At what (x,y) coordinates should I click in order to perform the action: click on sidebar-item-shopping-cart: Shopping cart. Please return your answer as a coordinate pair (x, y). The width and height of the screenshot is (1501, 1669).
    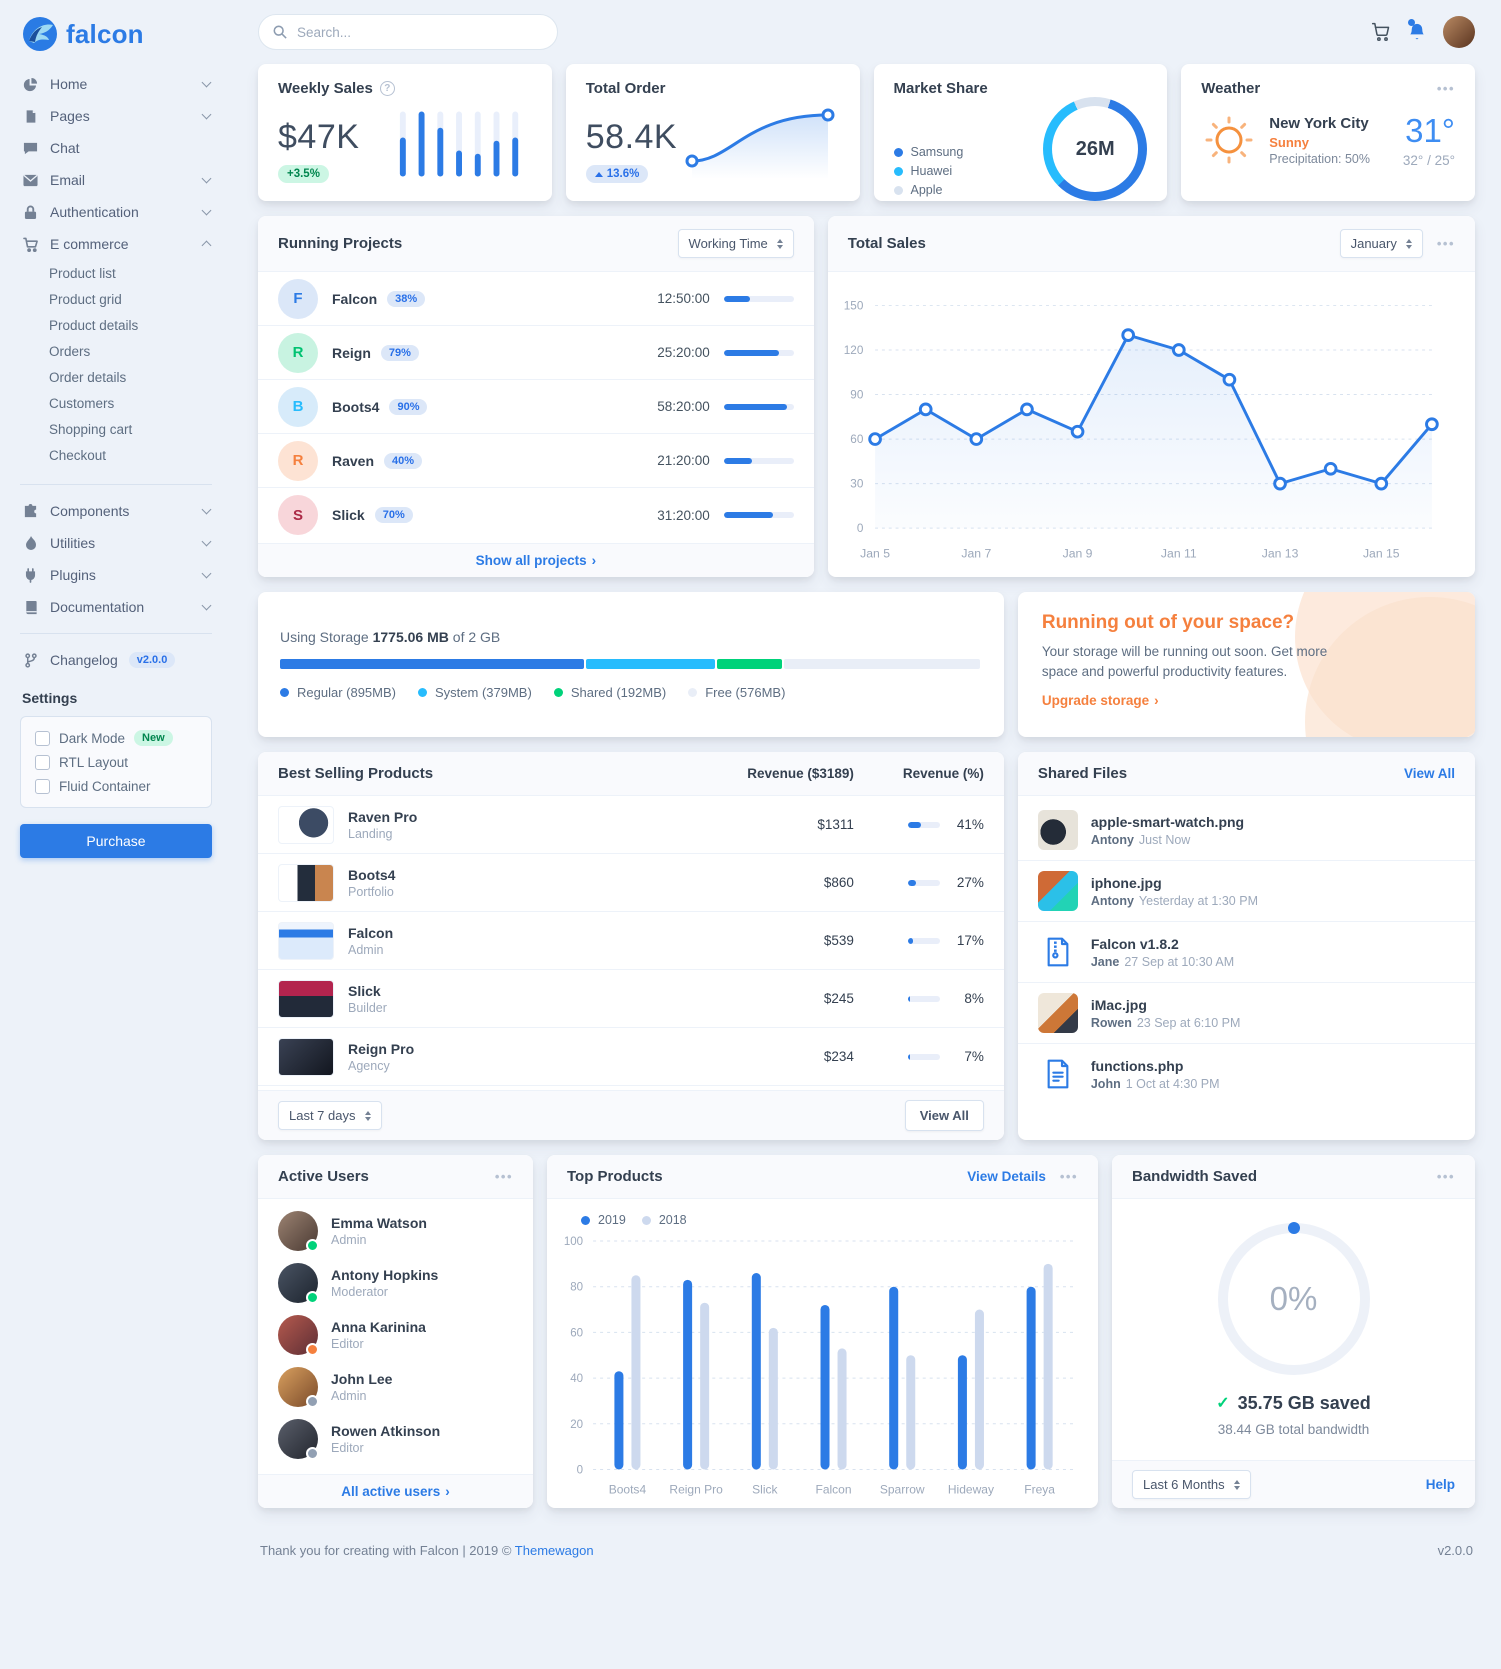
    Looking at the image, I should click on (91, 429).